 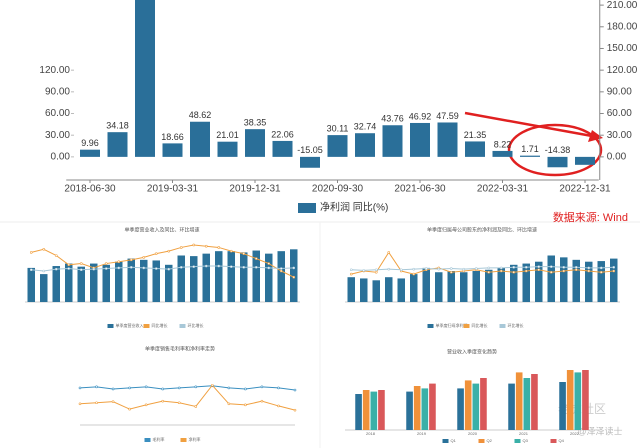 I want to click on data-label: 18.66, so click(x=172, y=137).